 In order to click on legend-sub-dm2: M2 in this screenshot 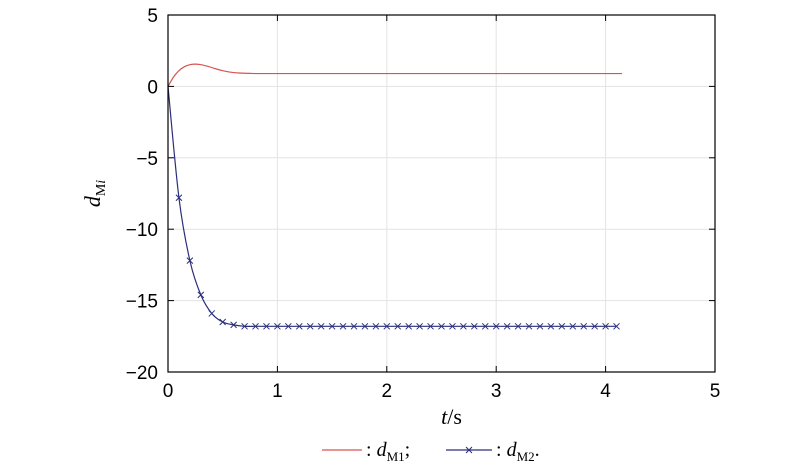, I will do `click(526, 456)`.